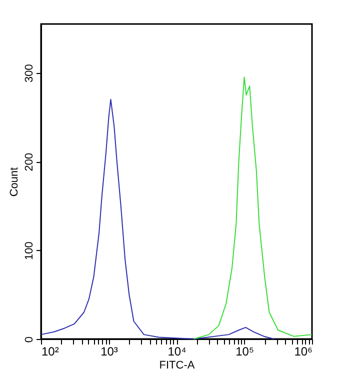 The image size is (348, 390). Describe the element at coordinates (245, 351) in the screenshot. I see `x-tick-label: 10⁵` at that location.